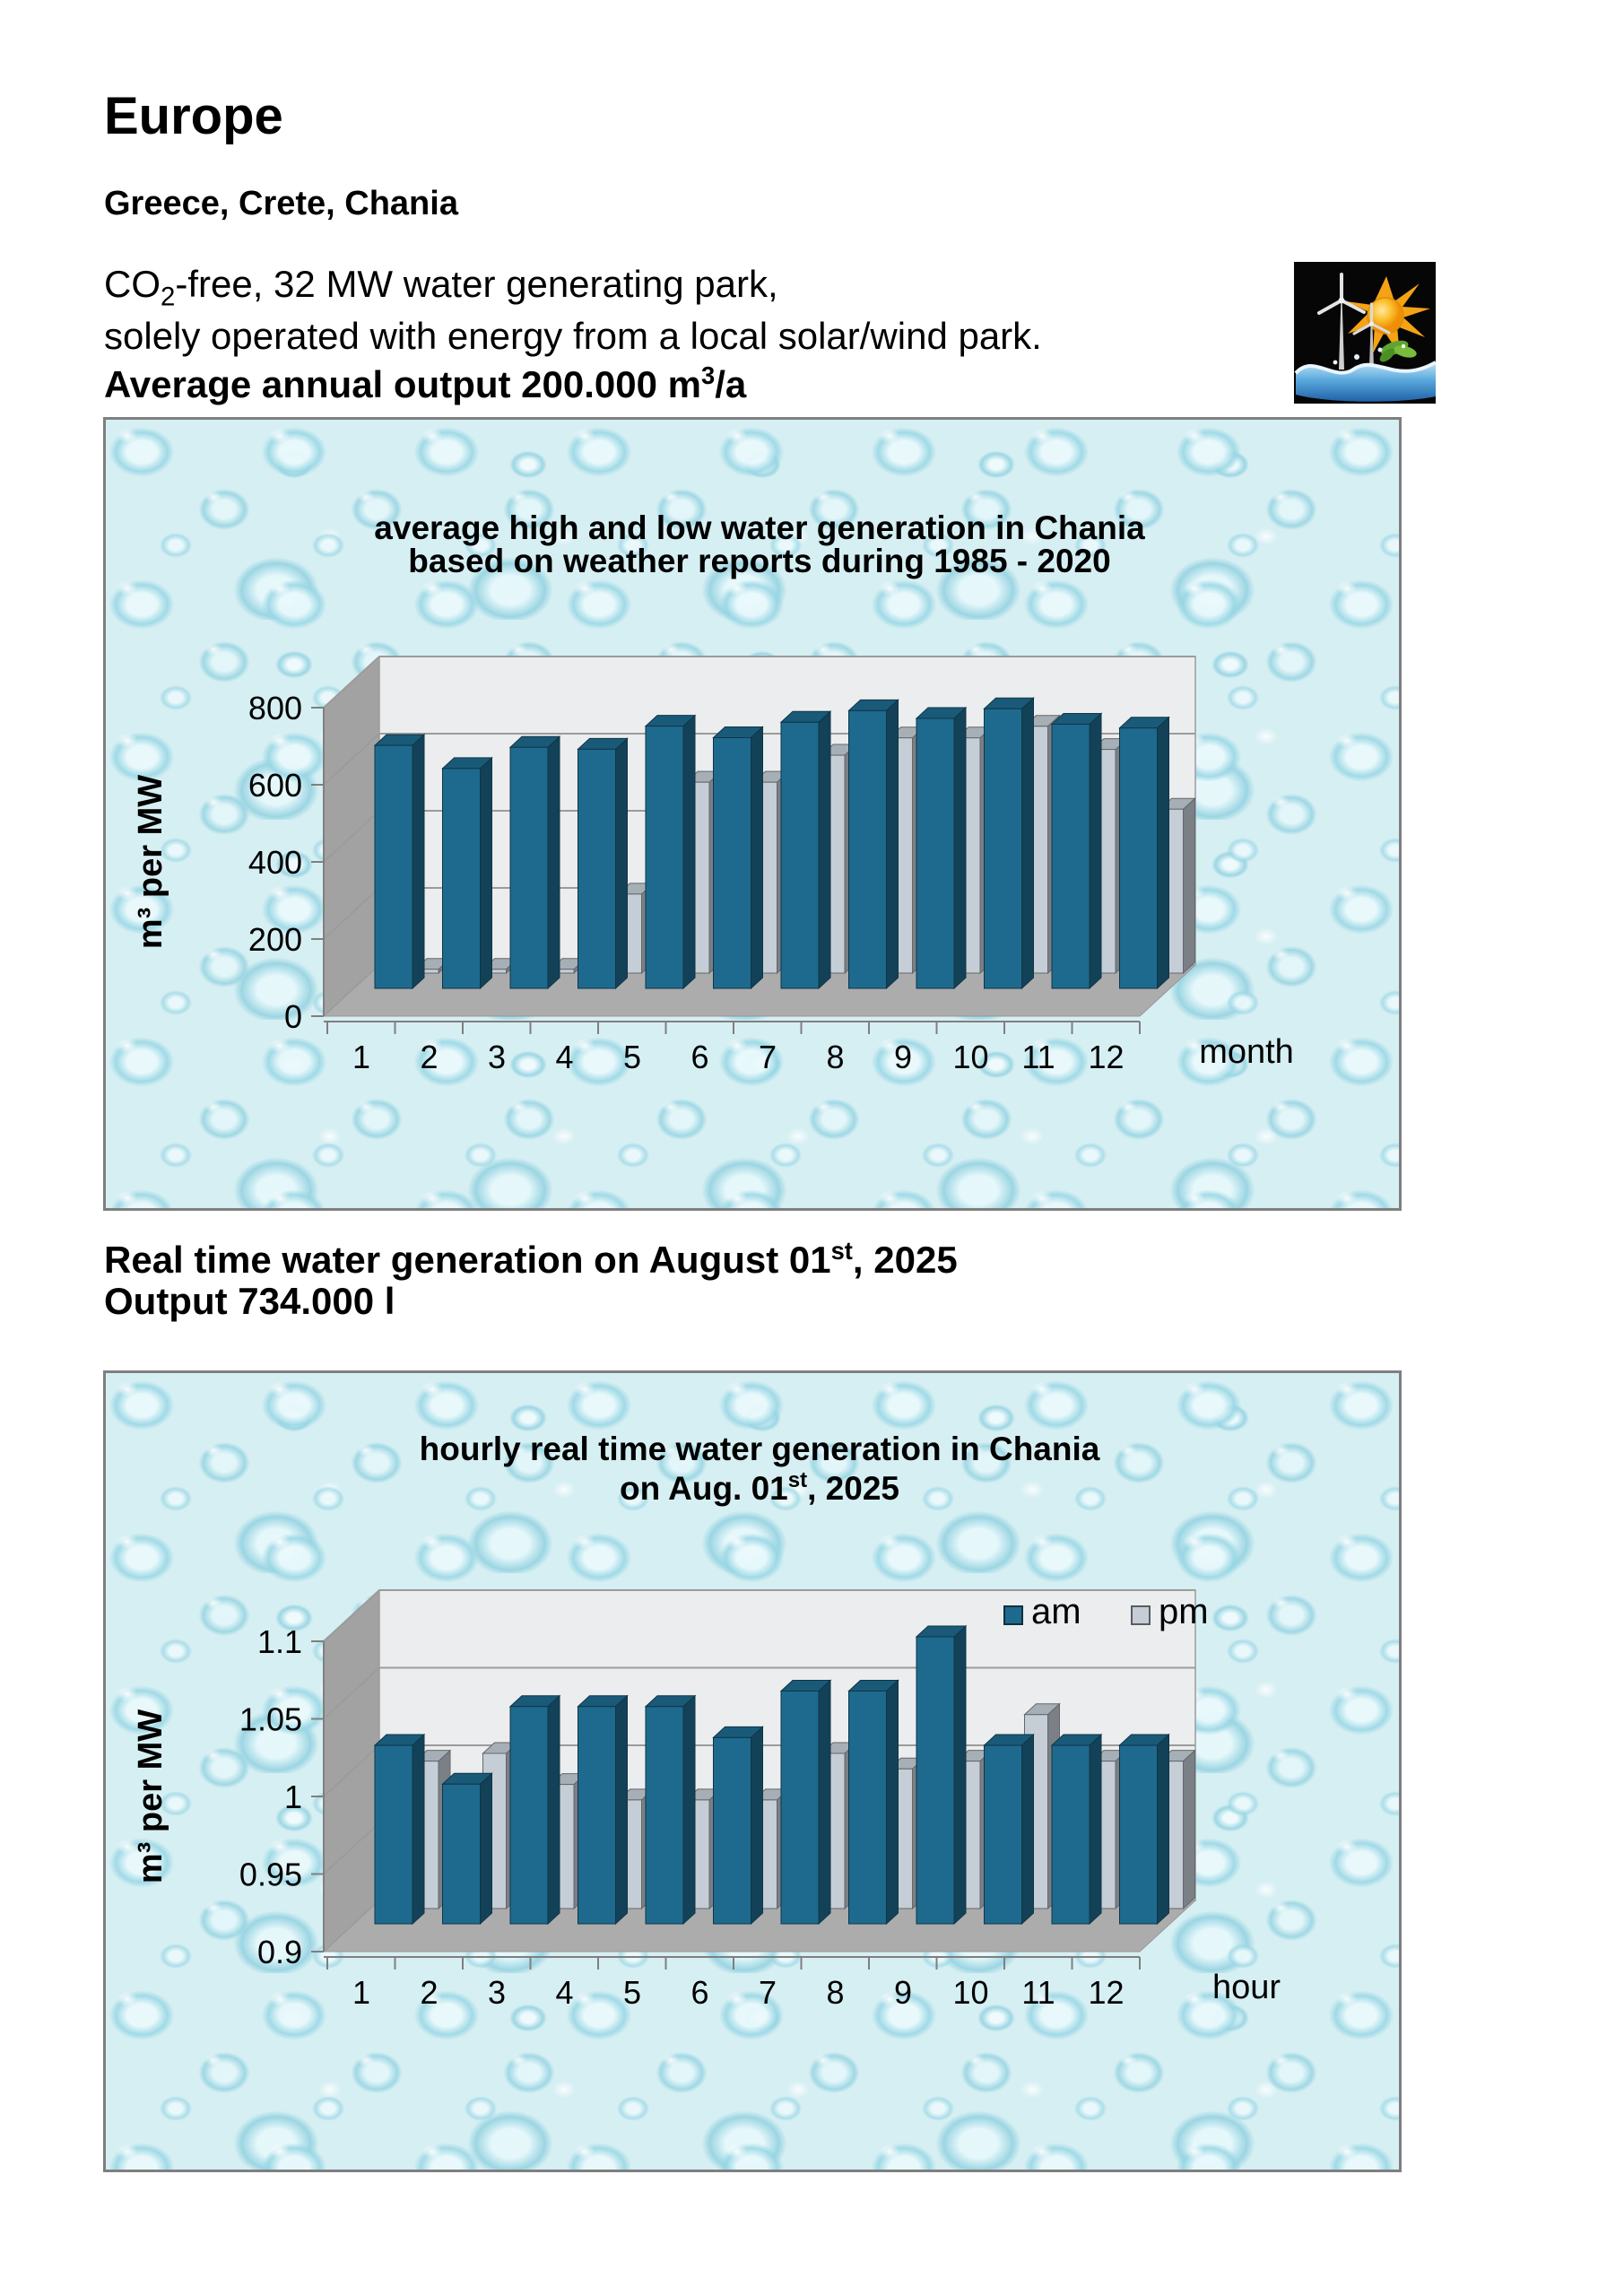  Describe the element at coordinates (809, 1048) in the screenshot. I see `x-axis: 1 2 3 4 5 6 7 8 9 10 11 12 month` at that location.